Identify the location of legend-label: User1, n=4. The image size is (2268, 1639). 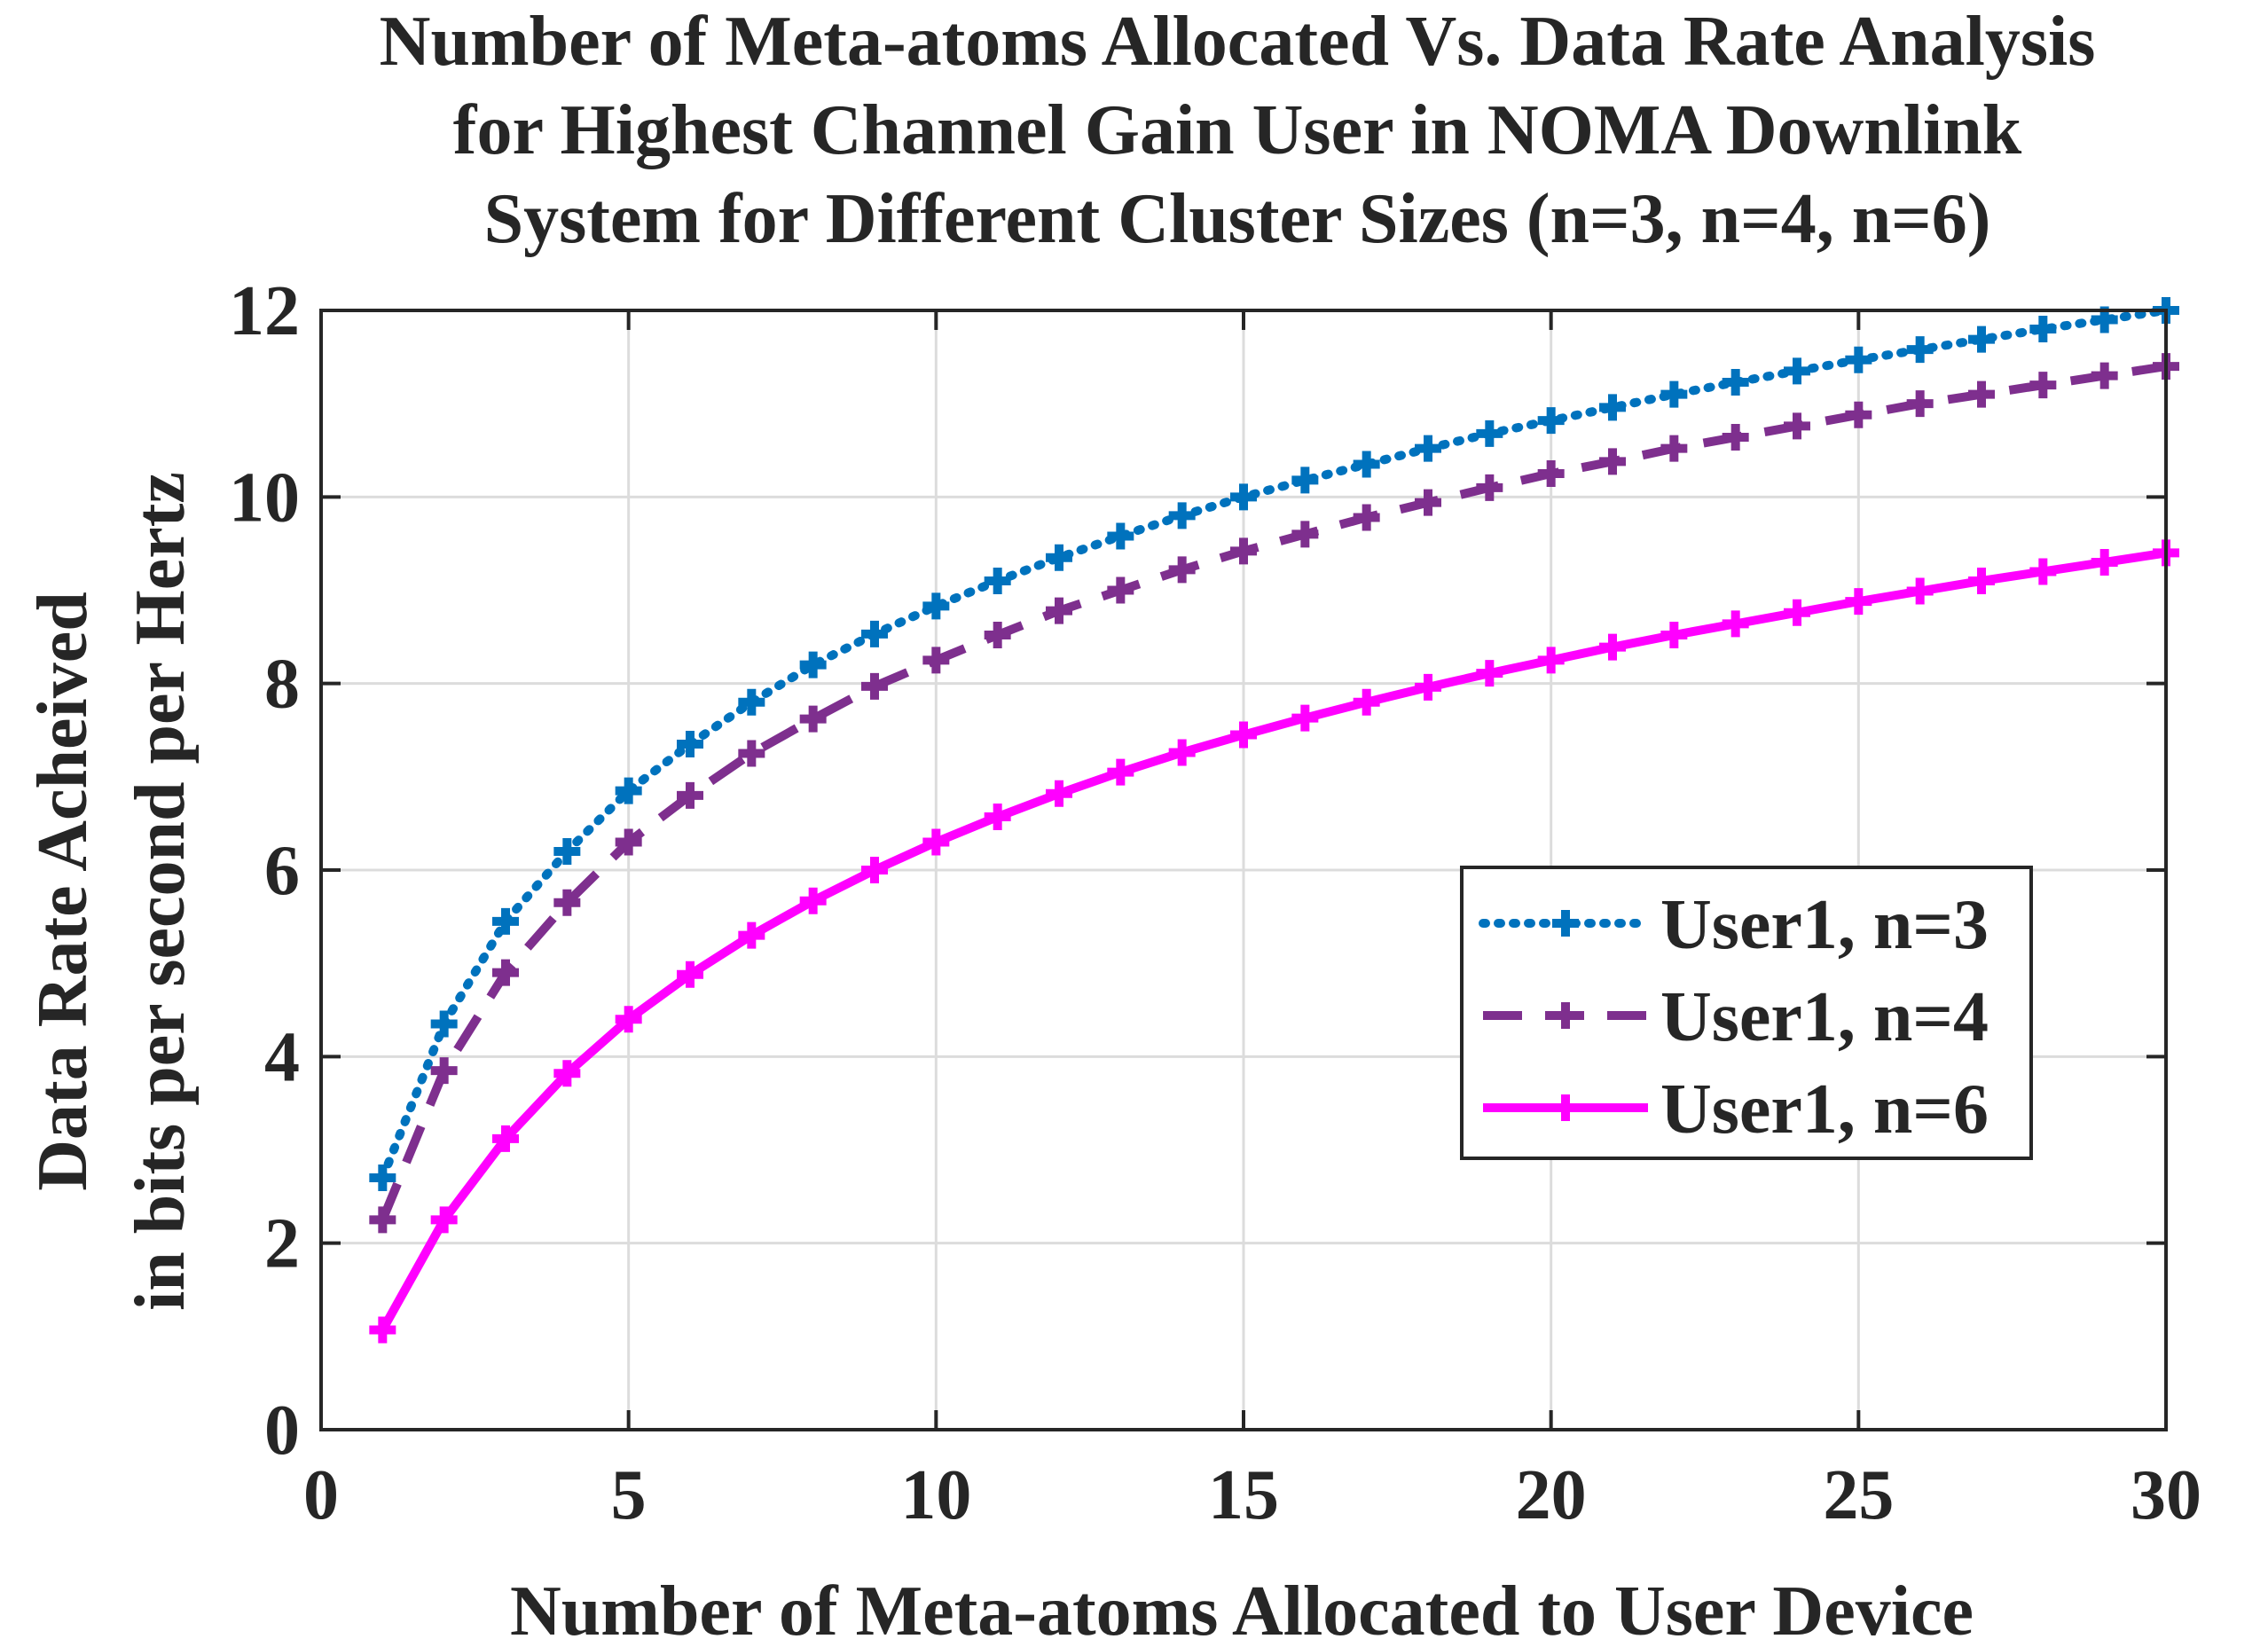
(1825, 1017).